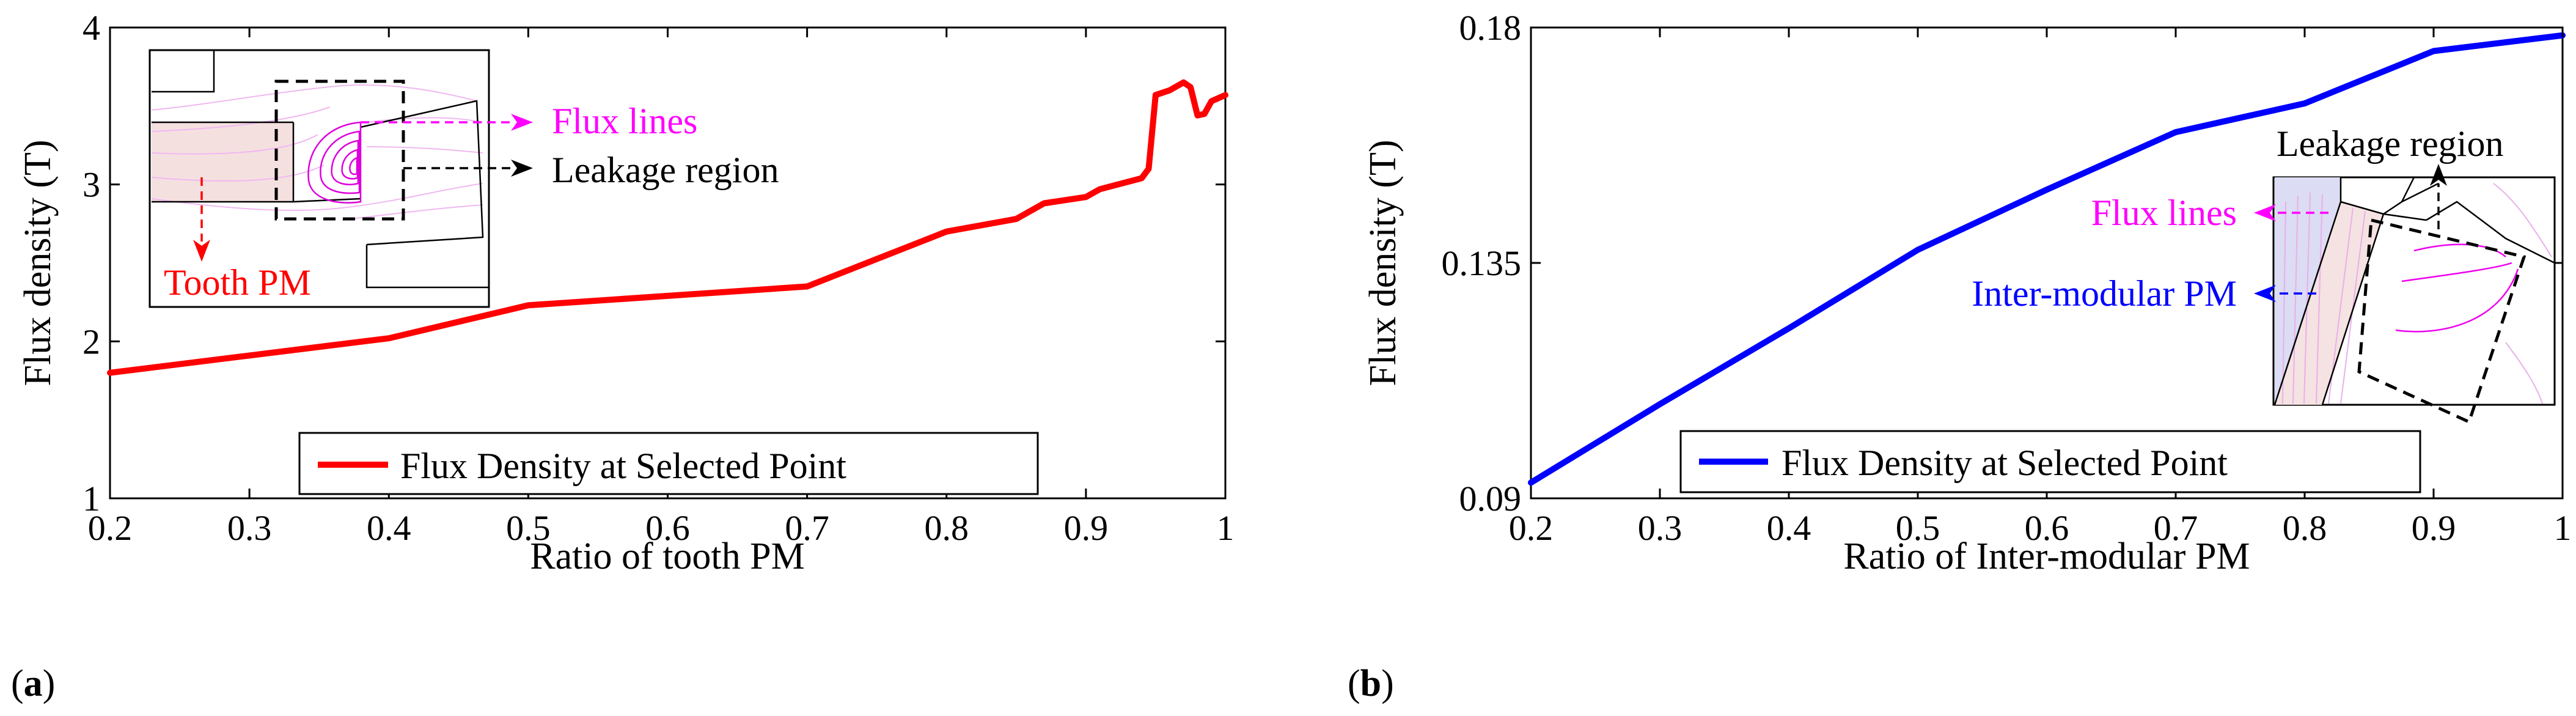  What do you see at coordinates (38, 263) in the screenshot?
I see `y-axis-label-a: Flux density (T)` at bounding box center [38, 263].